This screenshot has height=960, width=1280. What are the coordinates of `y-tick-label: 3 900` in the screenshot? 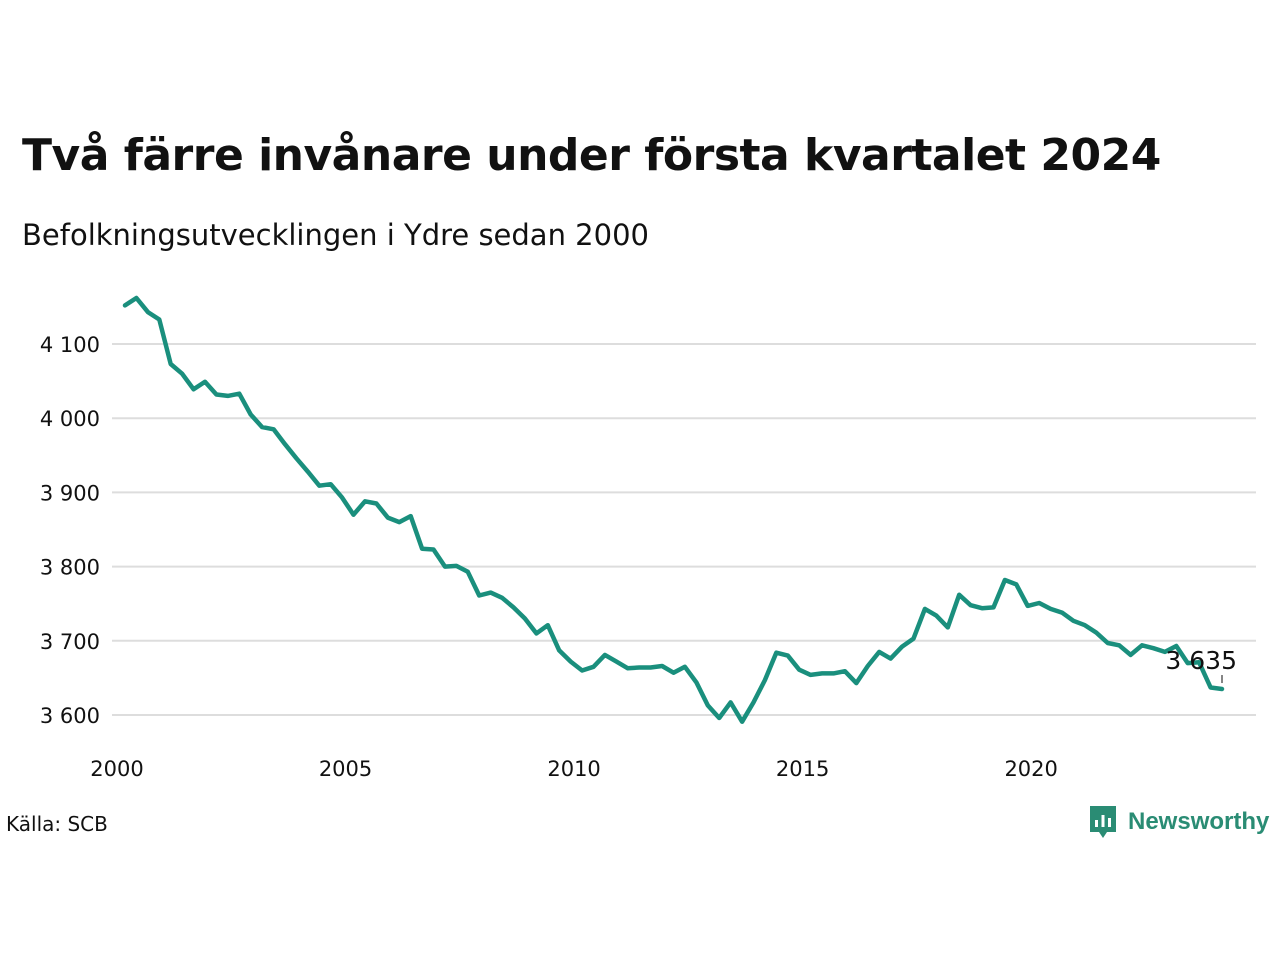 It's located at (70, 493).